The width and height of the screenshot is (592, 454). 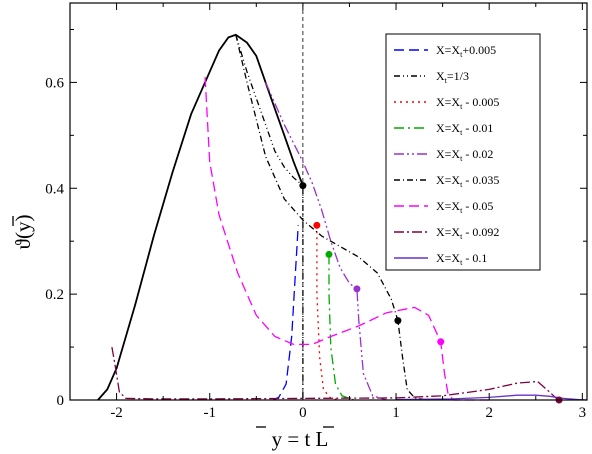 What do you see at coordinates (466, 51) in the screenshot?
I see `legend-label-0: X=Xt+0.005` at bounding box center [466, 51].